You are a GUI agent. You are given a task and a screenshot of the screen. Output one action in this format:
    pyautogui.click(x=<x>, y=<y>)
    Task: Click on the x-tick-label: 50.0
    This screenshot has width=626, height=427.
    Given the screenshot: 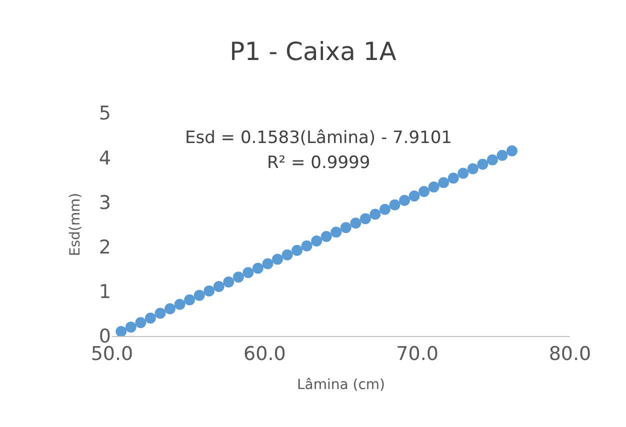 What is the action you would take?
    pyautogui.click(x=112, y=353)
    